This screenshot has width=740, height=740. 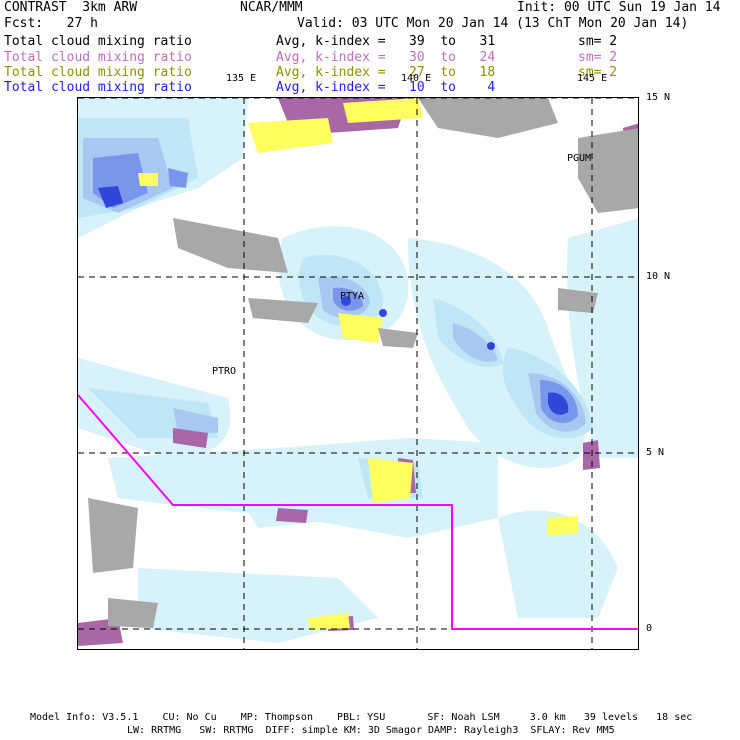 What do you see at coordinates (386, 41) in the screenshot?
I see `legend-avg-1: Avg, k-index = 39 to 31` at bounding box center [386, 41].